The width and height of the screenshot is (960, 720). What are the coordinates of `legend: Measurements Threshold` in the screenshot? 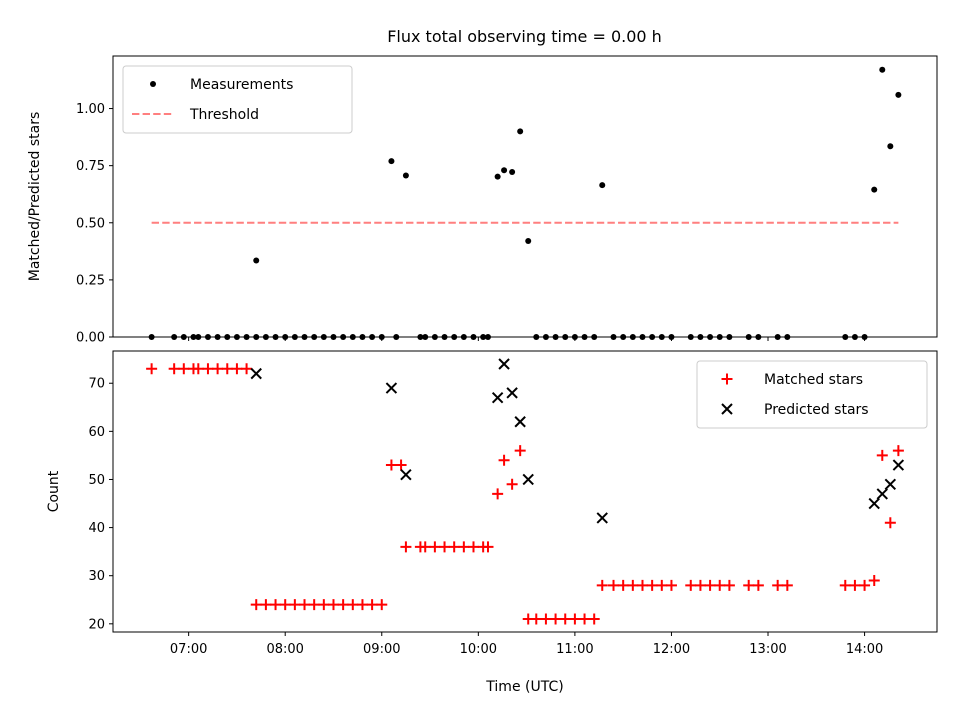 It's located at (237, 99).